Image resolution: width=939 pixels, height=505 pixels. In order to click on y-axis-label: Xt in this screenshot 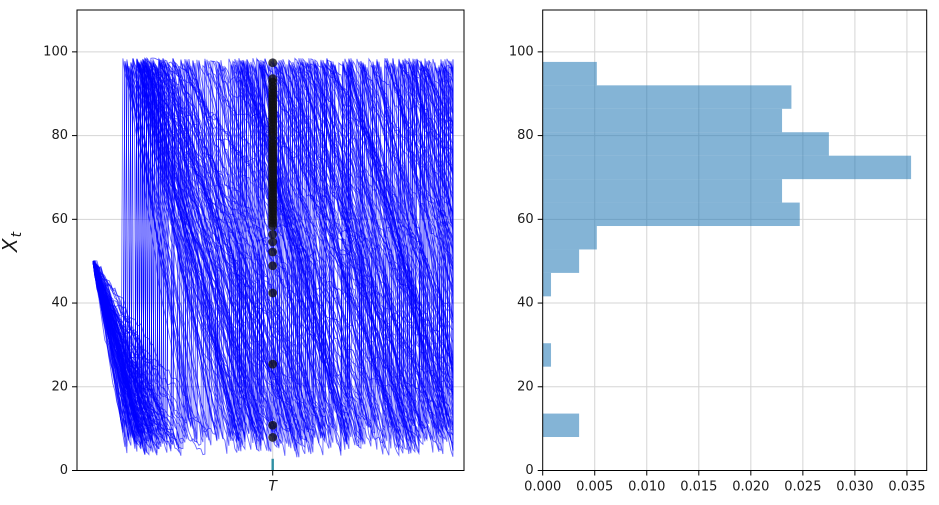, I will do `click(12, 242)`.